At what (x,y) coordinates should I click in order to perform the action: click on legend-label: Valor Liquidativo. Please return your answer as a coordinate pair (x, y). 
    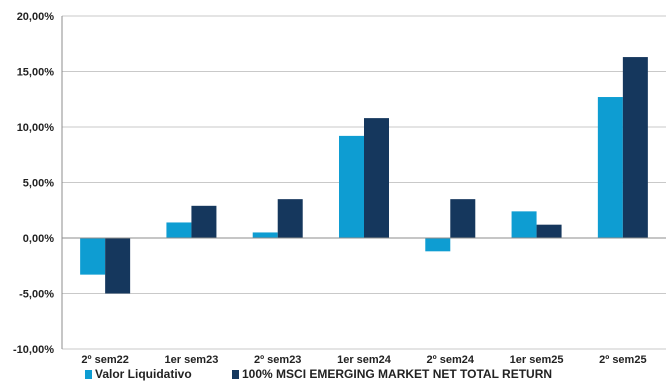
    Looking at the image, I should click on (143, 374).